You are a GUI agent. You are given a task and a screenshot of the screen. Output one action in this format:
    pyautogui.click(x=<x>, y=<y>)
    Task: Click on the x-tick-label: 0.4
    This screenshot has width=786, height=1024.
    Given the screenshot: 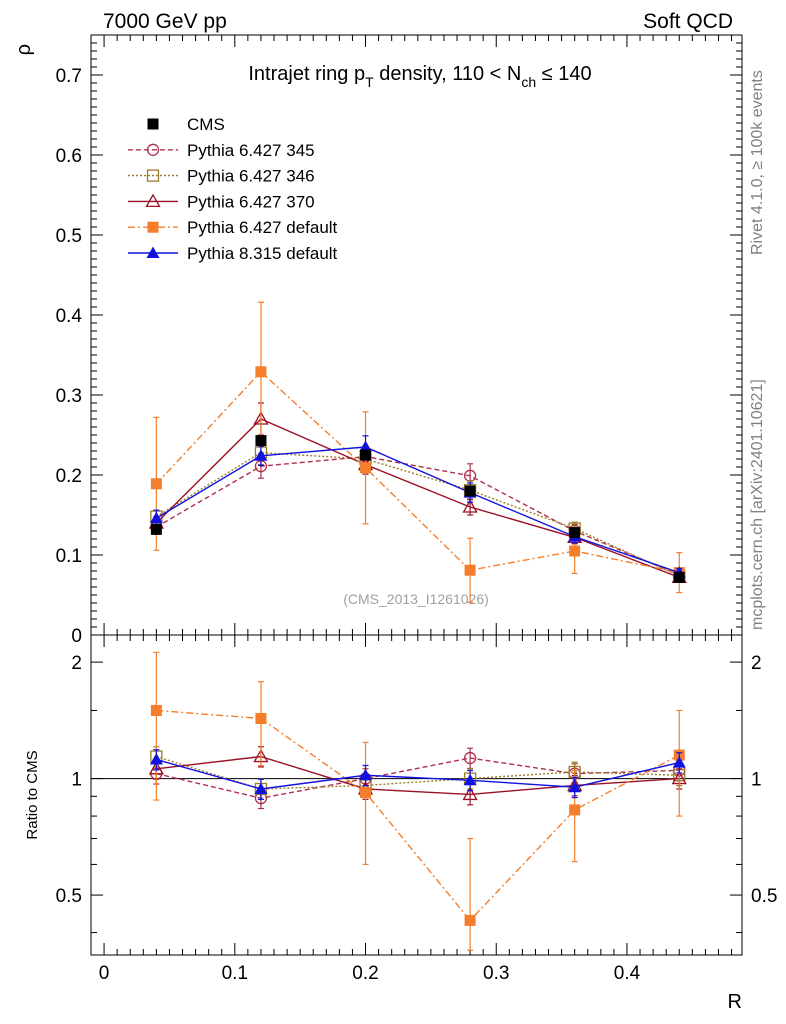 What is the action you would take?
    pyautogui.click(x=627, y=973)
    